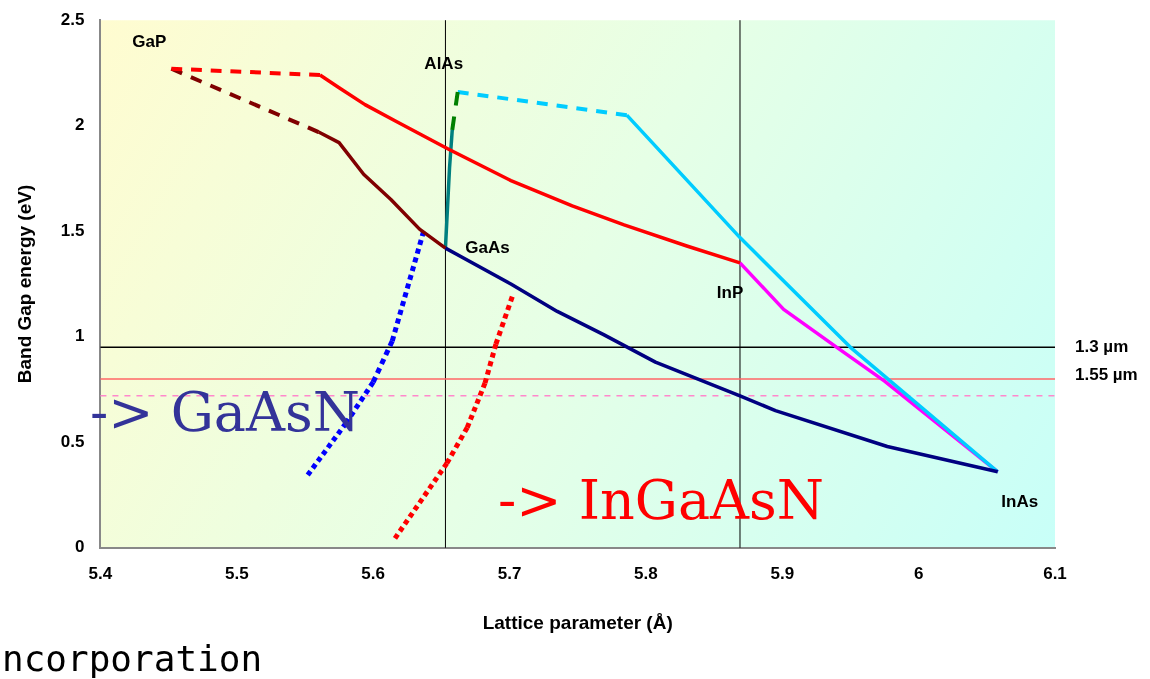 Image resolution: width=1150 pixels, height=679 pixels. What do you see at coordinates (509, 573) in the screenshot?
I see `x-tick-label: 5.7` at bounding box center [509, 573].